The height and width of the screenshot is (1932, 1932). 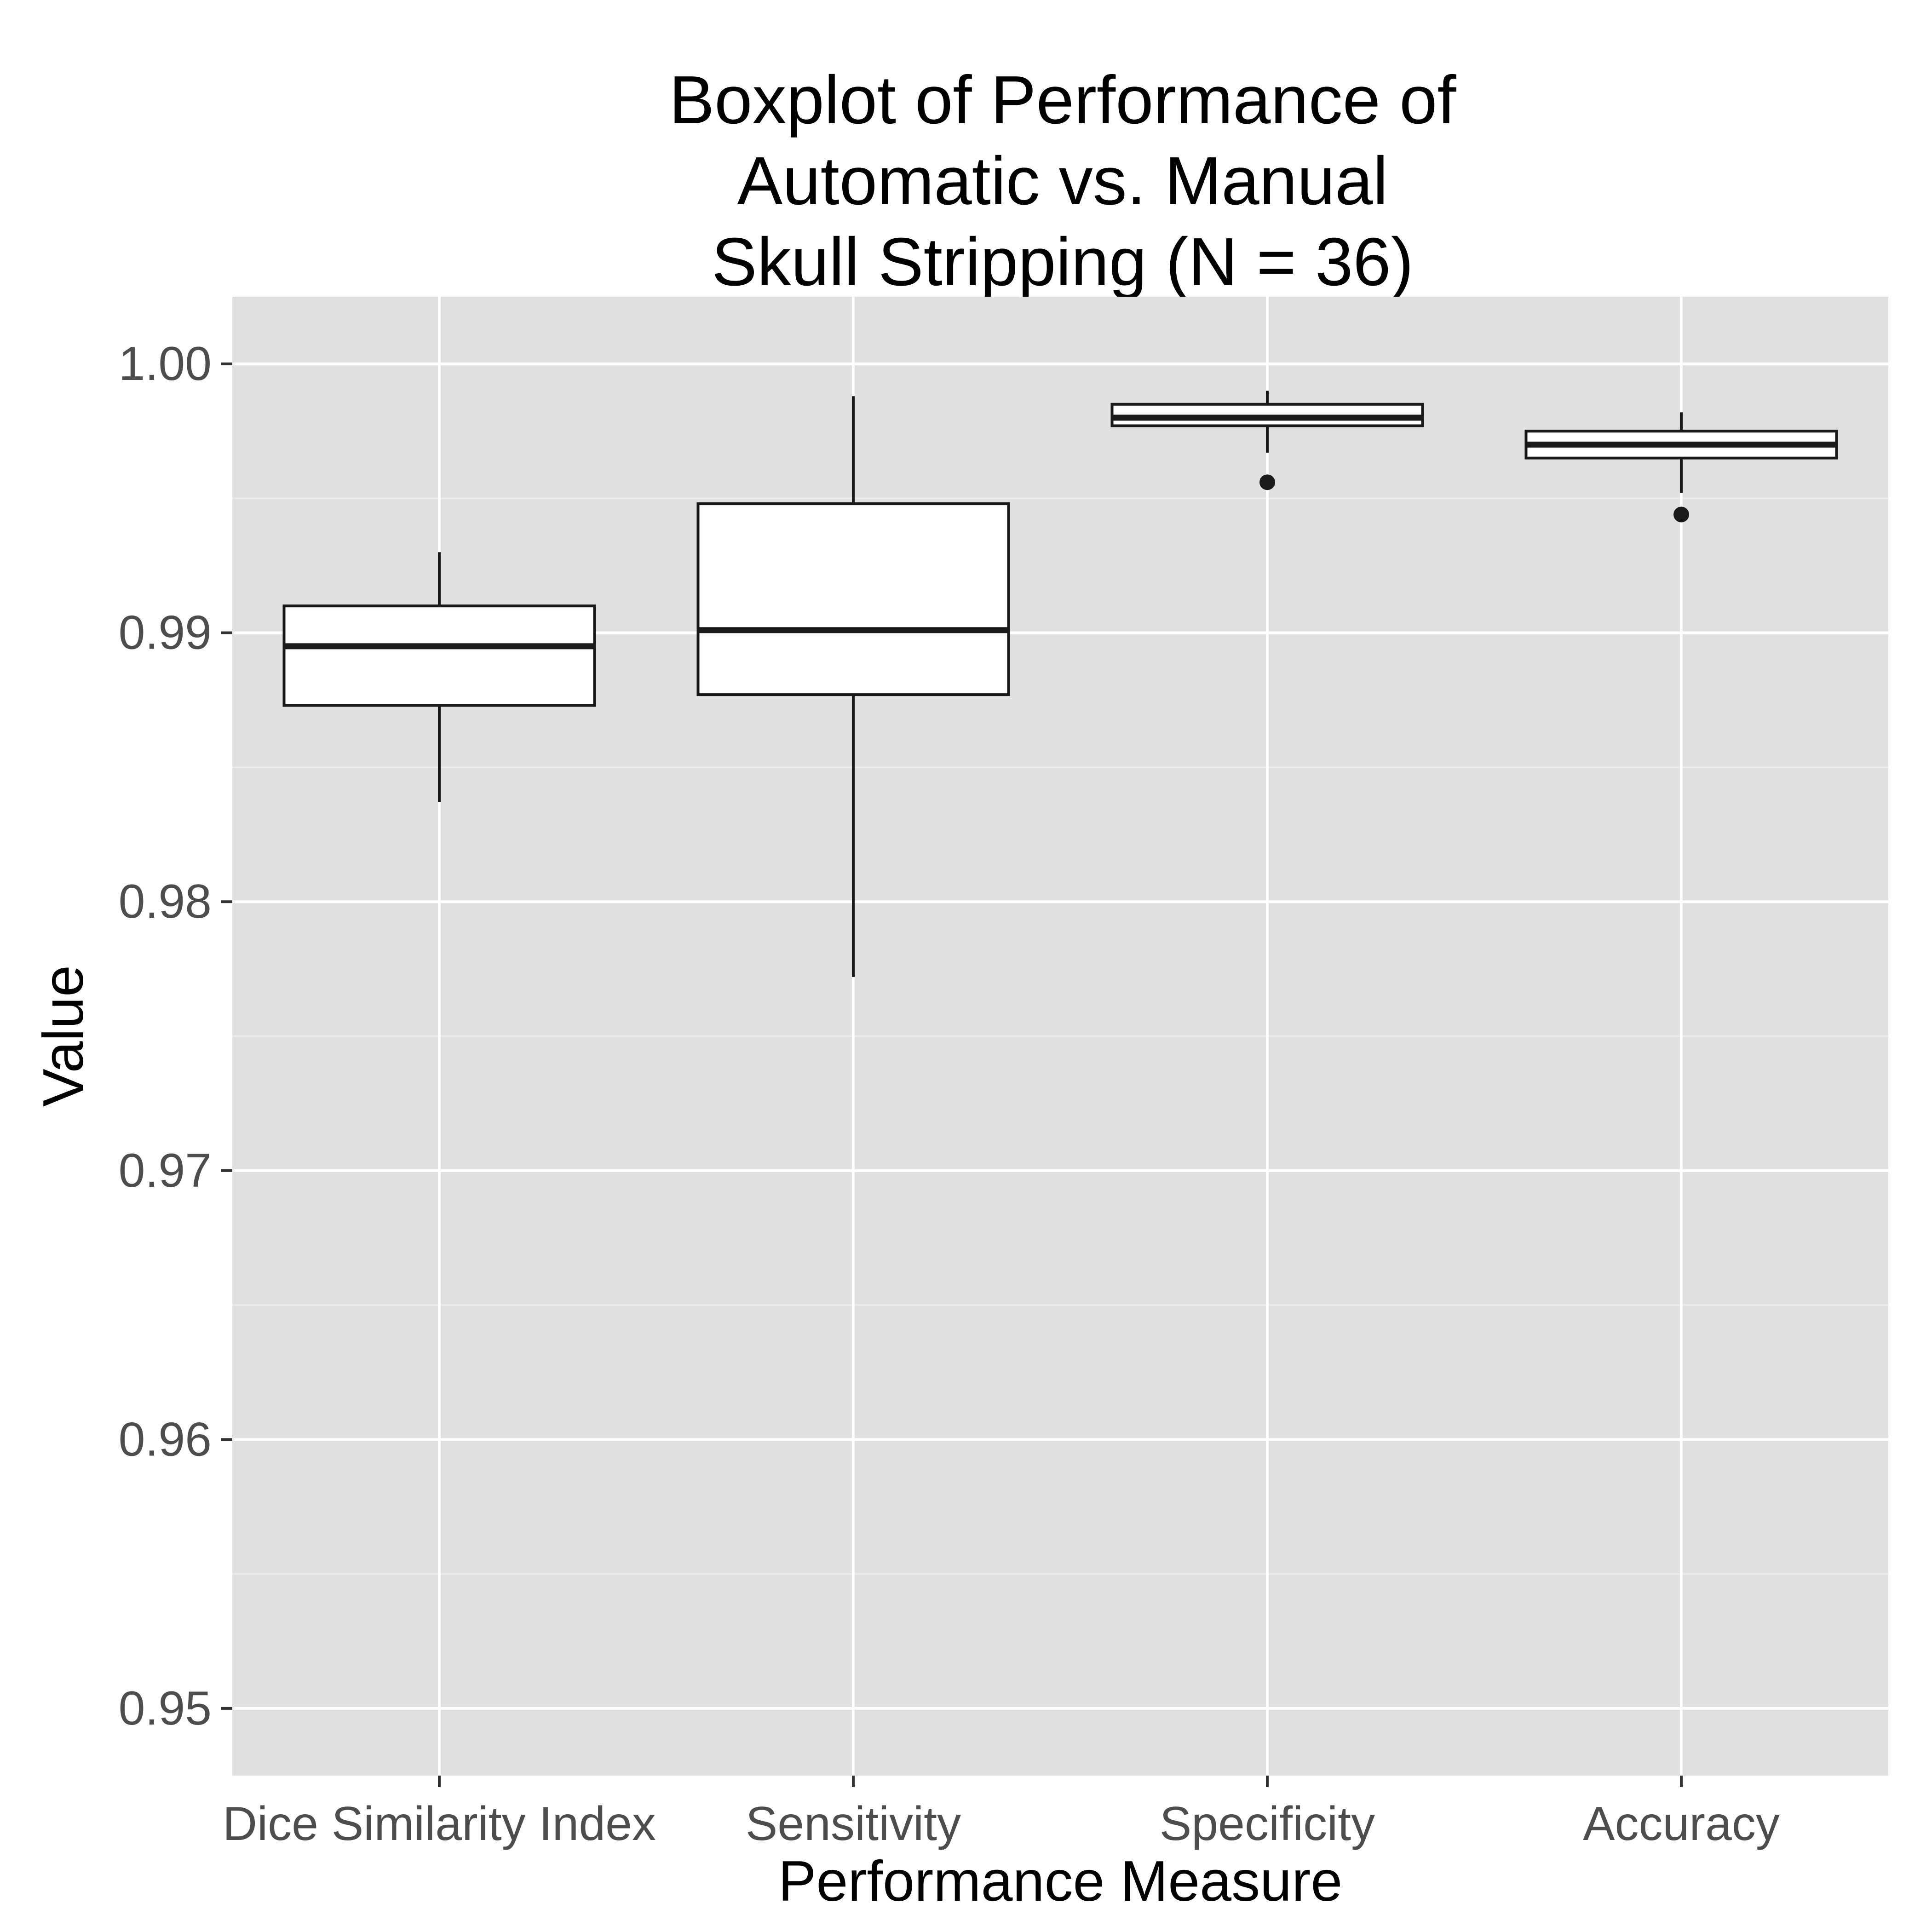 What do you see at coordinates (1681, 1824) in the screenshot?
I see `x-tick-label: Accuracy` at bounding box center [1681, 1824].